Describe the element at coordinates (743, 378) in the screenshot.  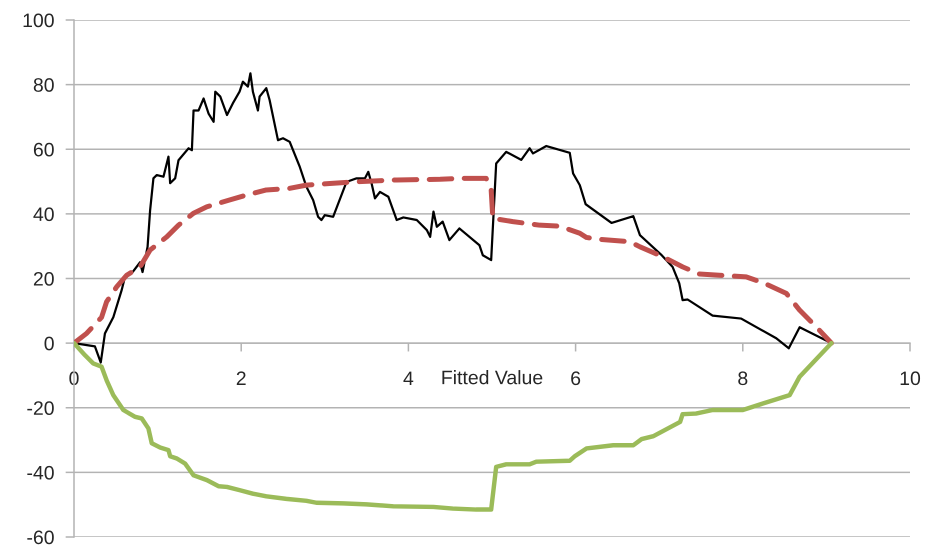
I see `x-tick-label: 8` at that location.